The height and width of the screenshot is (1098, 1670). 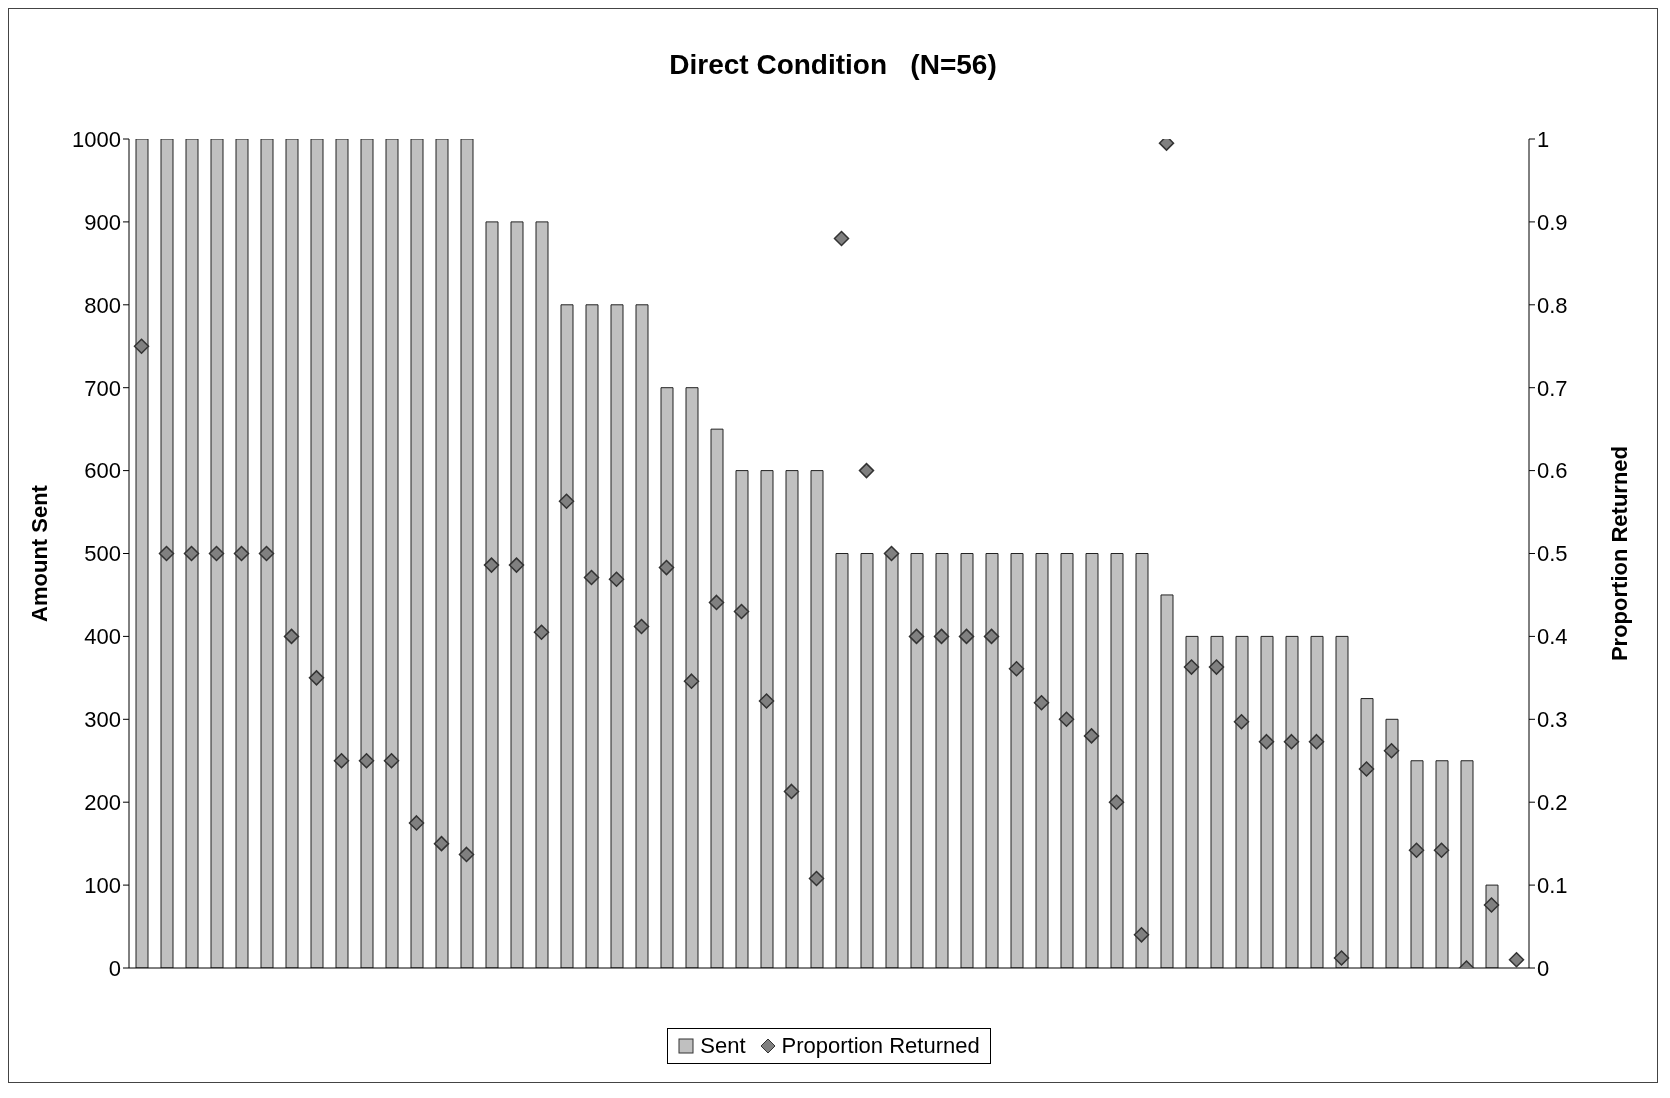 What do you see at coordinates (102, 305) in the screenshot?
I see `y-tick-label: 800` at bounding box center [102, 305].